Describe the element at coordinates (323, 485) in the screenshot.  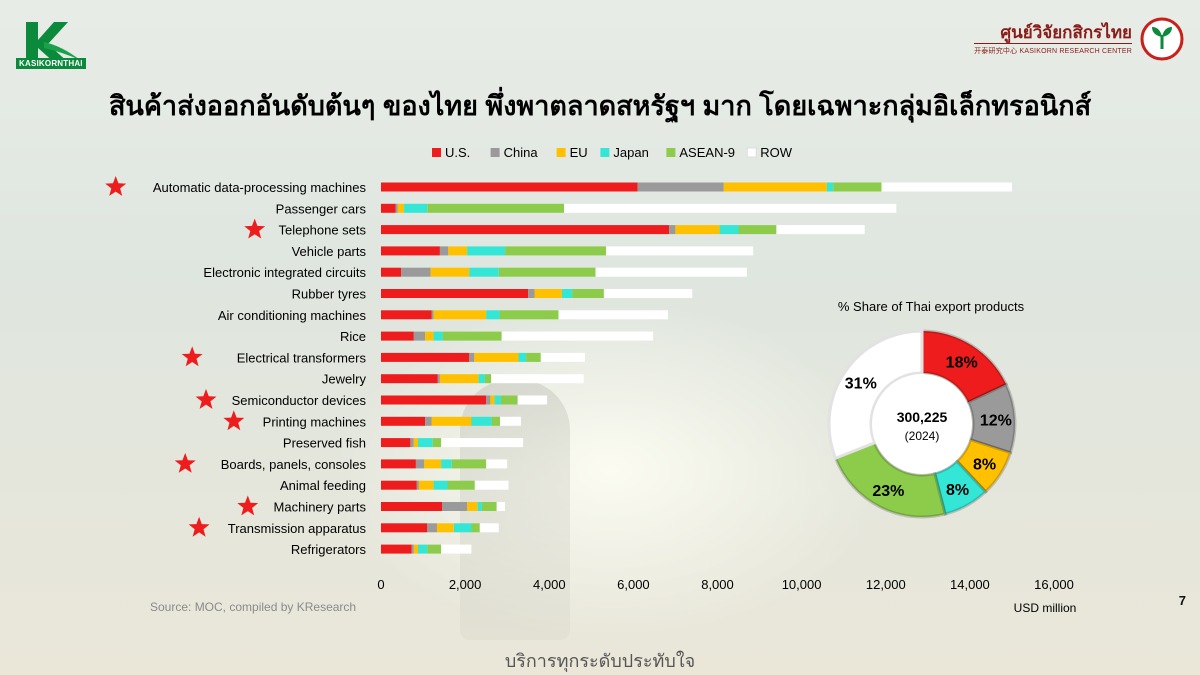
I see `category-label: Animal feeding` at that location.